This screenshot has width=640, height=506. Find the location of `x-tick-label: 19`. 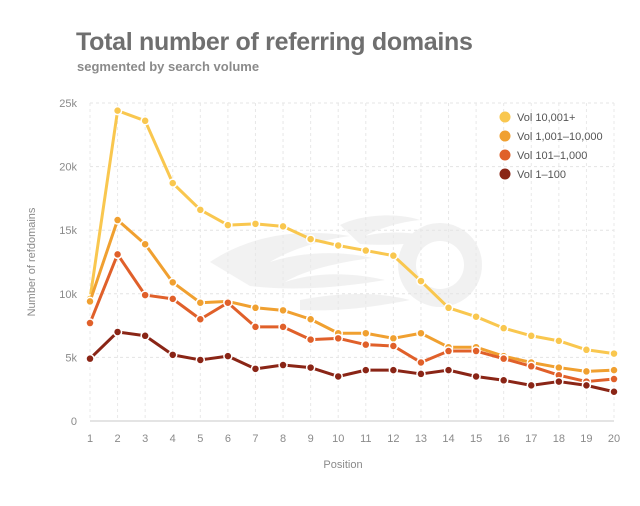

x-tick-label: 19 is located at coordinates (586, 439).